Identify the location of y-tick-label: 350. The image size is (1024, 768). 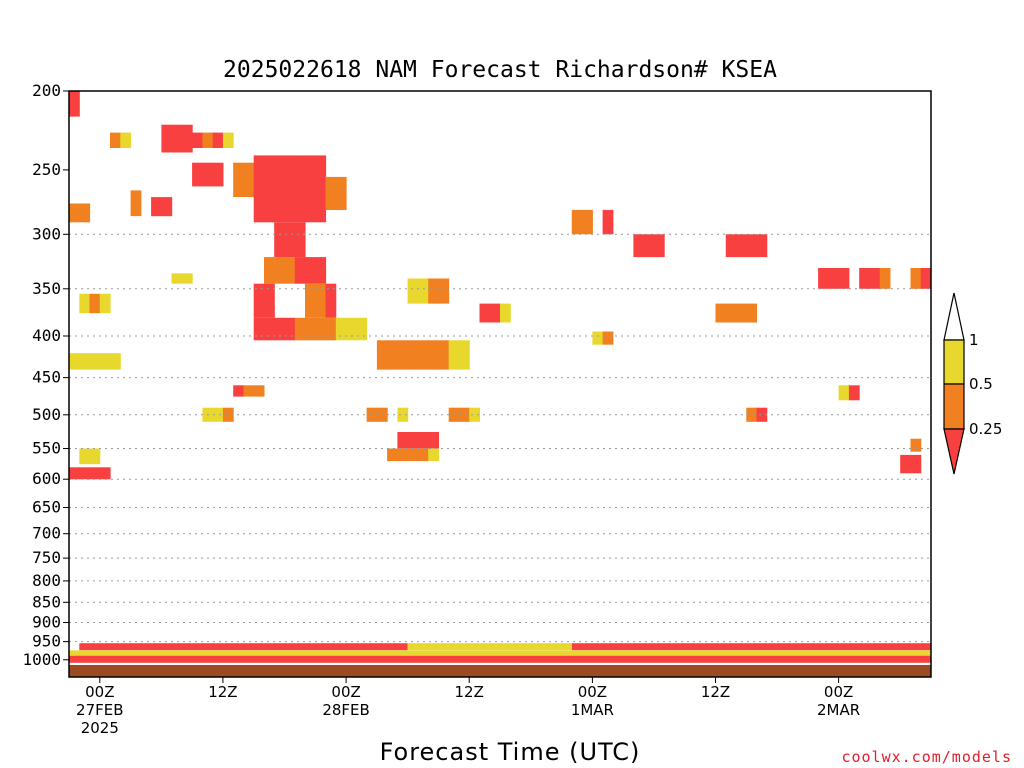
(46, 288).